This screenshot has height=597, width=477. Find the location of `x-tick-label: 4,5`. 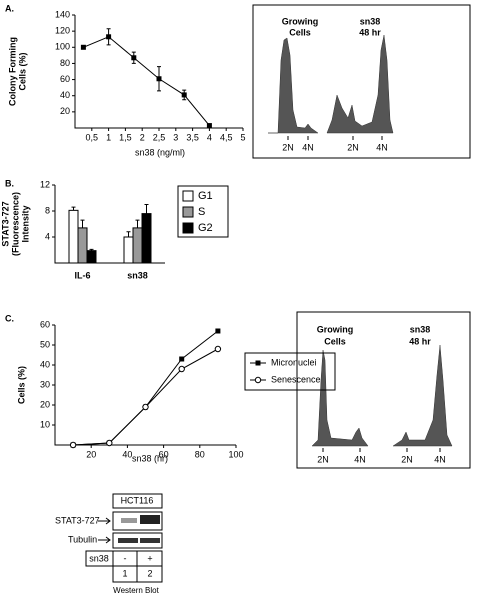

x-tick-label: 4,5 is located at coordinates (226, 137).